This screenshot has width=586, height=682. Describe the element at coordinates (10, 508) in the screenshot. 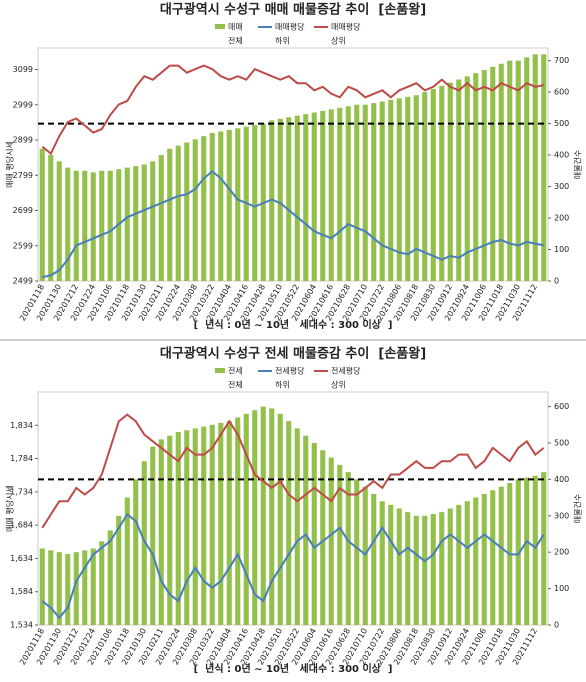

I see `y-axis-label: 매매 평당시세` at that location.